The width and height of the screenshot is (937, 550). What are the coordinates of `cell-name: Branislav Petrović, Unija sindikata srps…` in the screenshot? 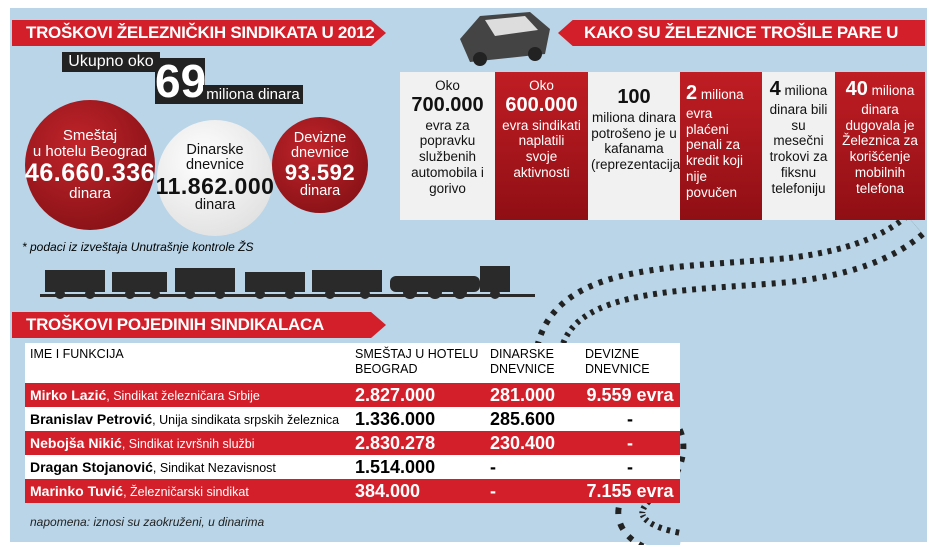 It's located at (187, 419).